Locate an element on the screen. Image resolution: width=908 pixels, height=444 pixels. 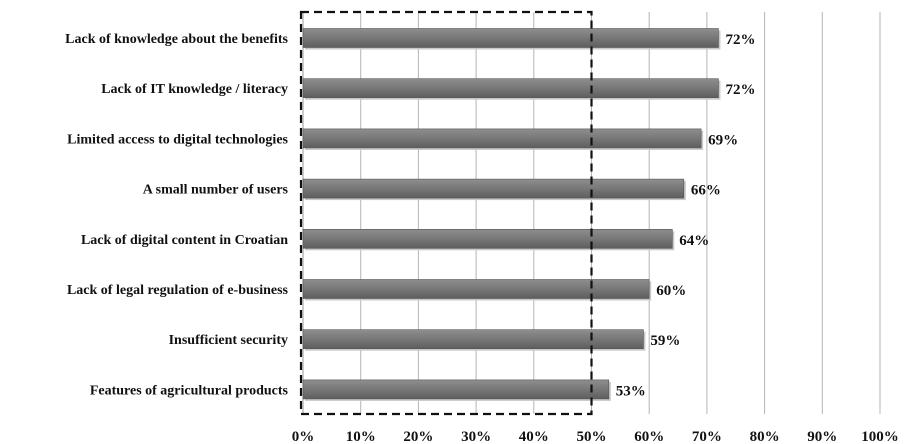
category-label: Limited access to digital technologies is located at coordinates (177, 139).